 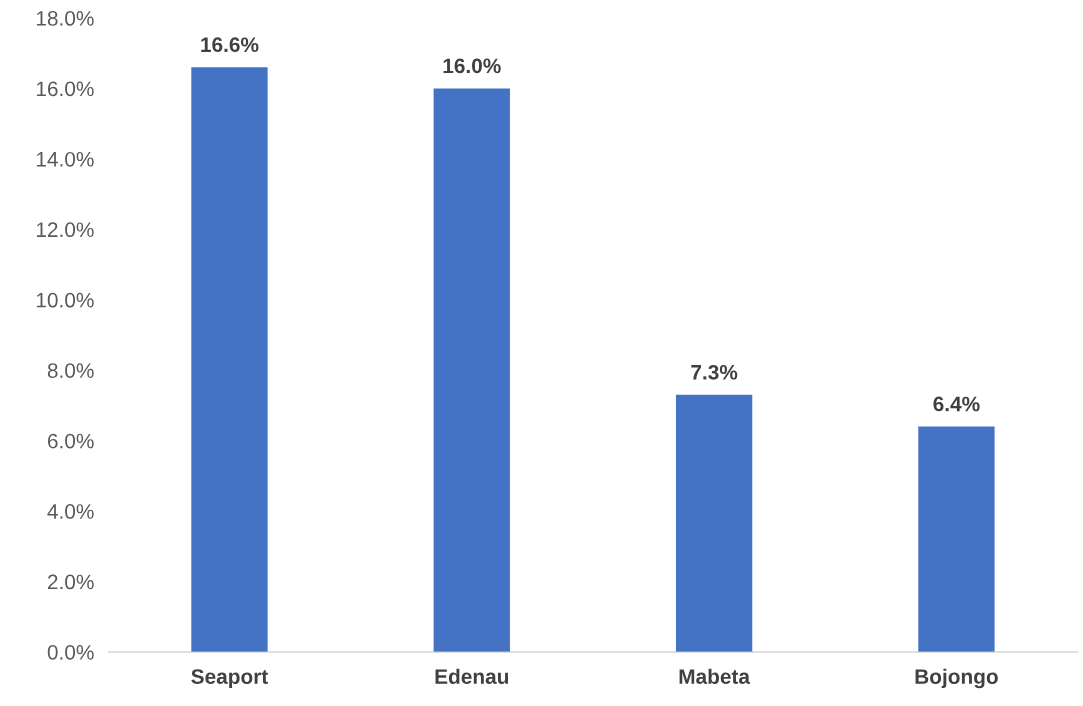 What do you see at coordinates (956, 404) in the screenshot?
I see `data-label: 6.4%` at bounding box center [956, 404].